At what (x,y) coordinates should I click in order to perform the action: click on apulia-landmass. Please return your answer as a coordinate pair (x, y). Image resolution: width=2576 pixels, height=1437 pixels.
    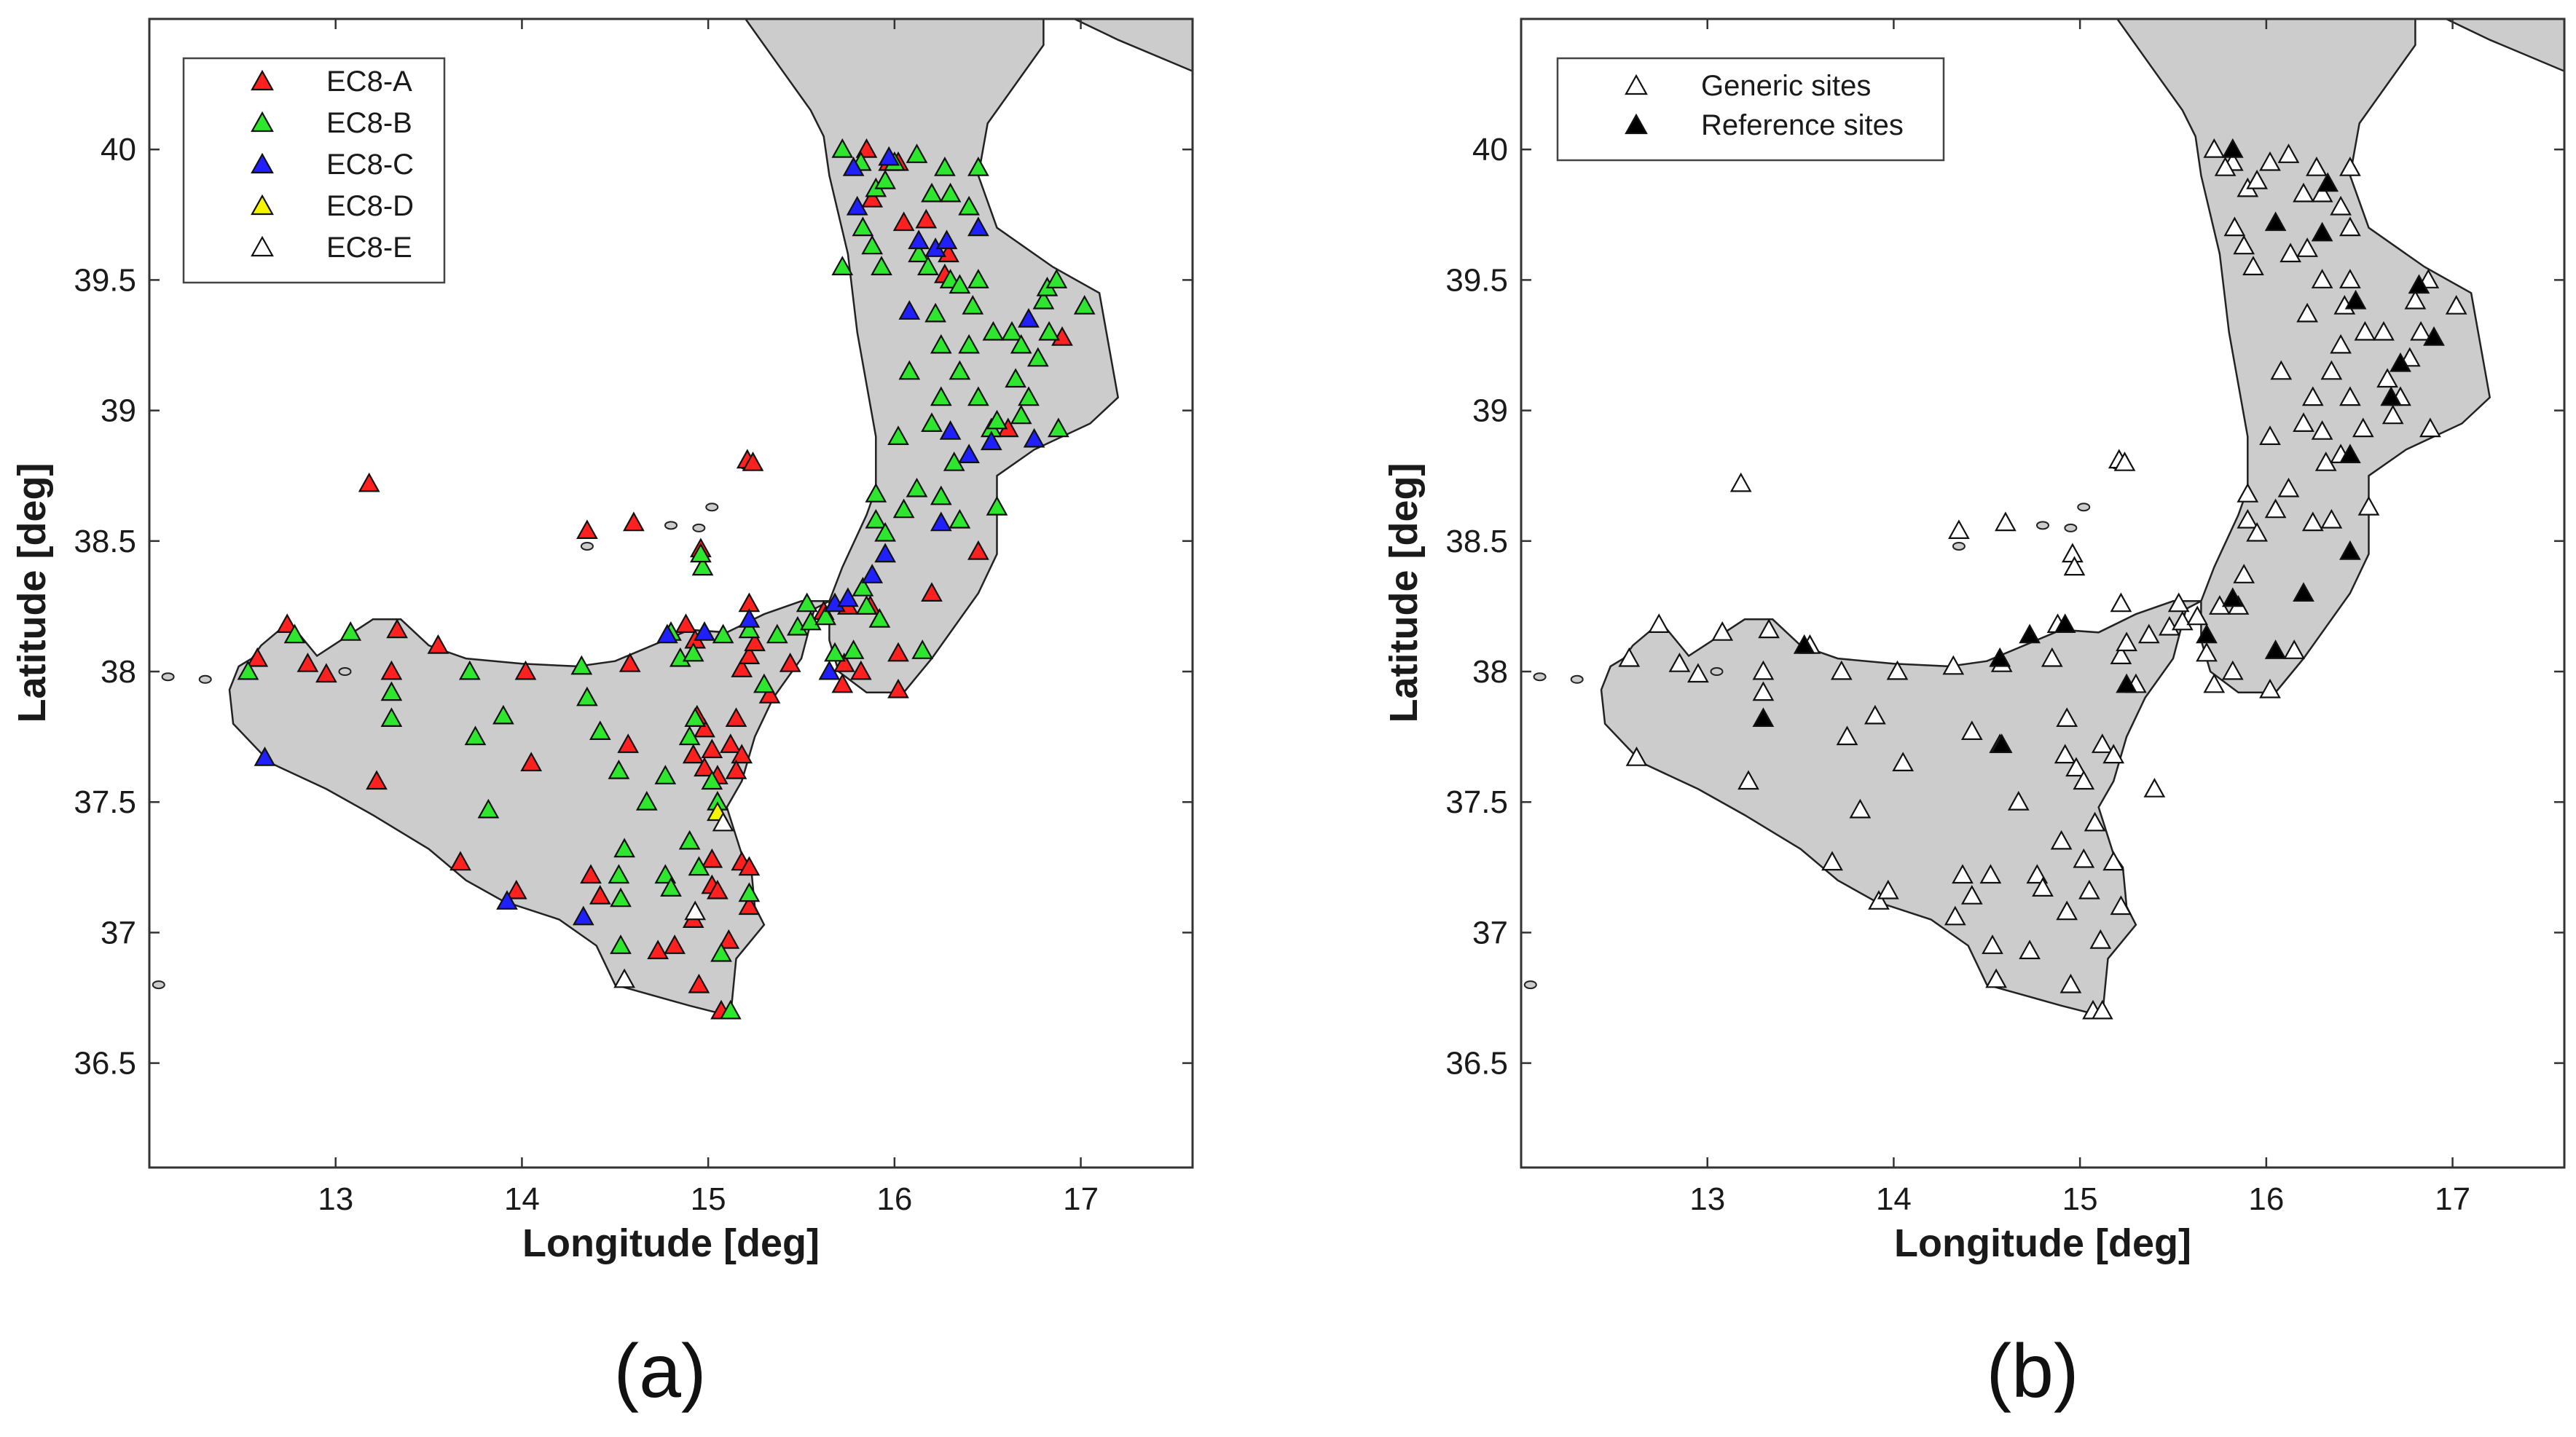
    Looking at the image, I should click on (2503, 46).